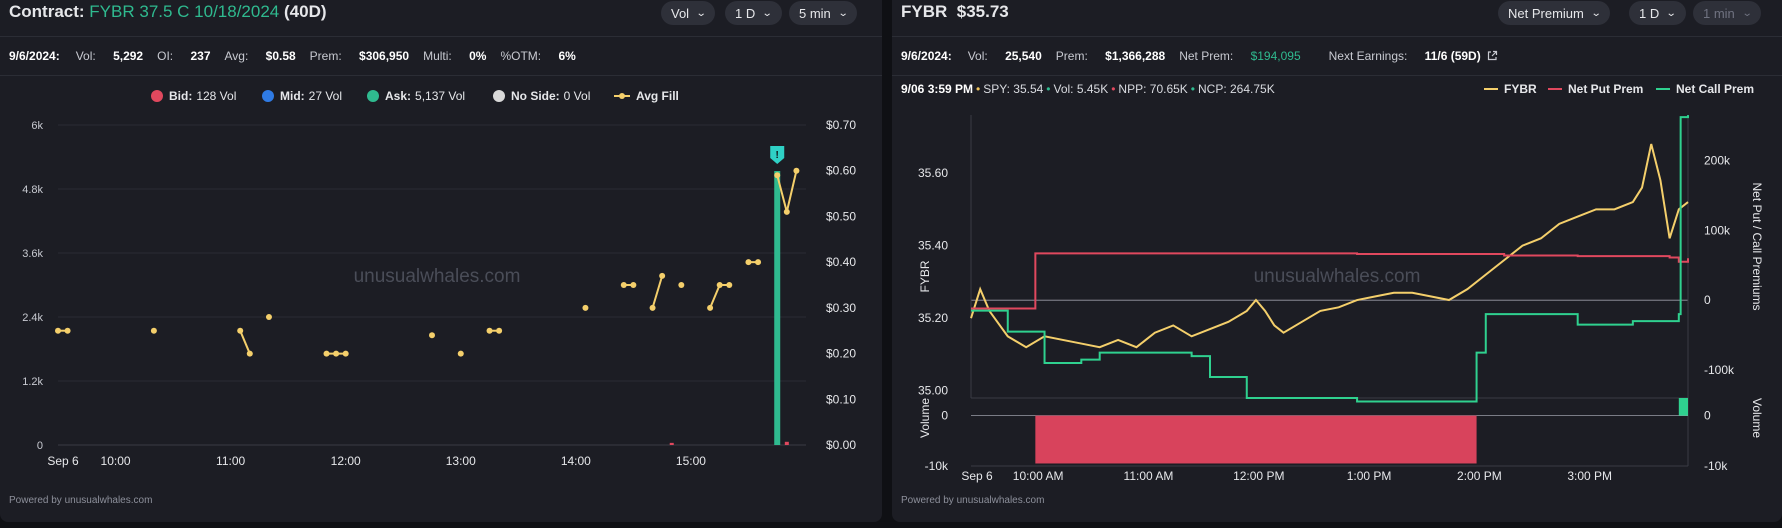 The height and width of the screenshot is (528, 1782). Describe the element at coordinates (925, 418) in the screenshot. I see `volume-axis-label-left: Volume` at that location.